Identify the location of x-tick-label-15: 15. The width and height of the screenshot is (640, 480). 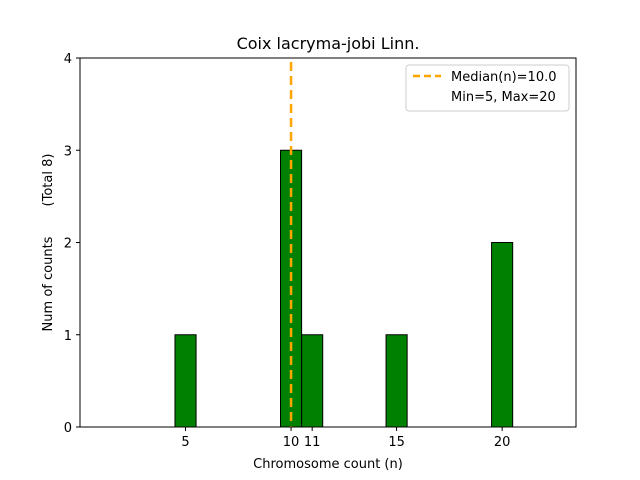
(396, 442).